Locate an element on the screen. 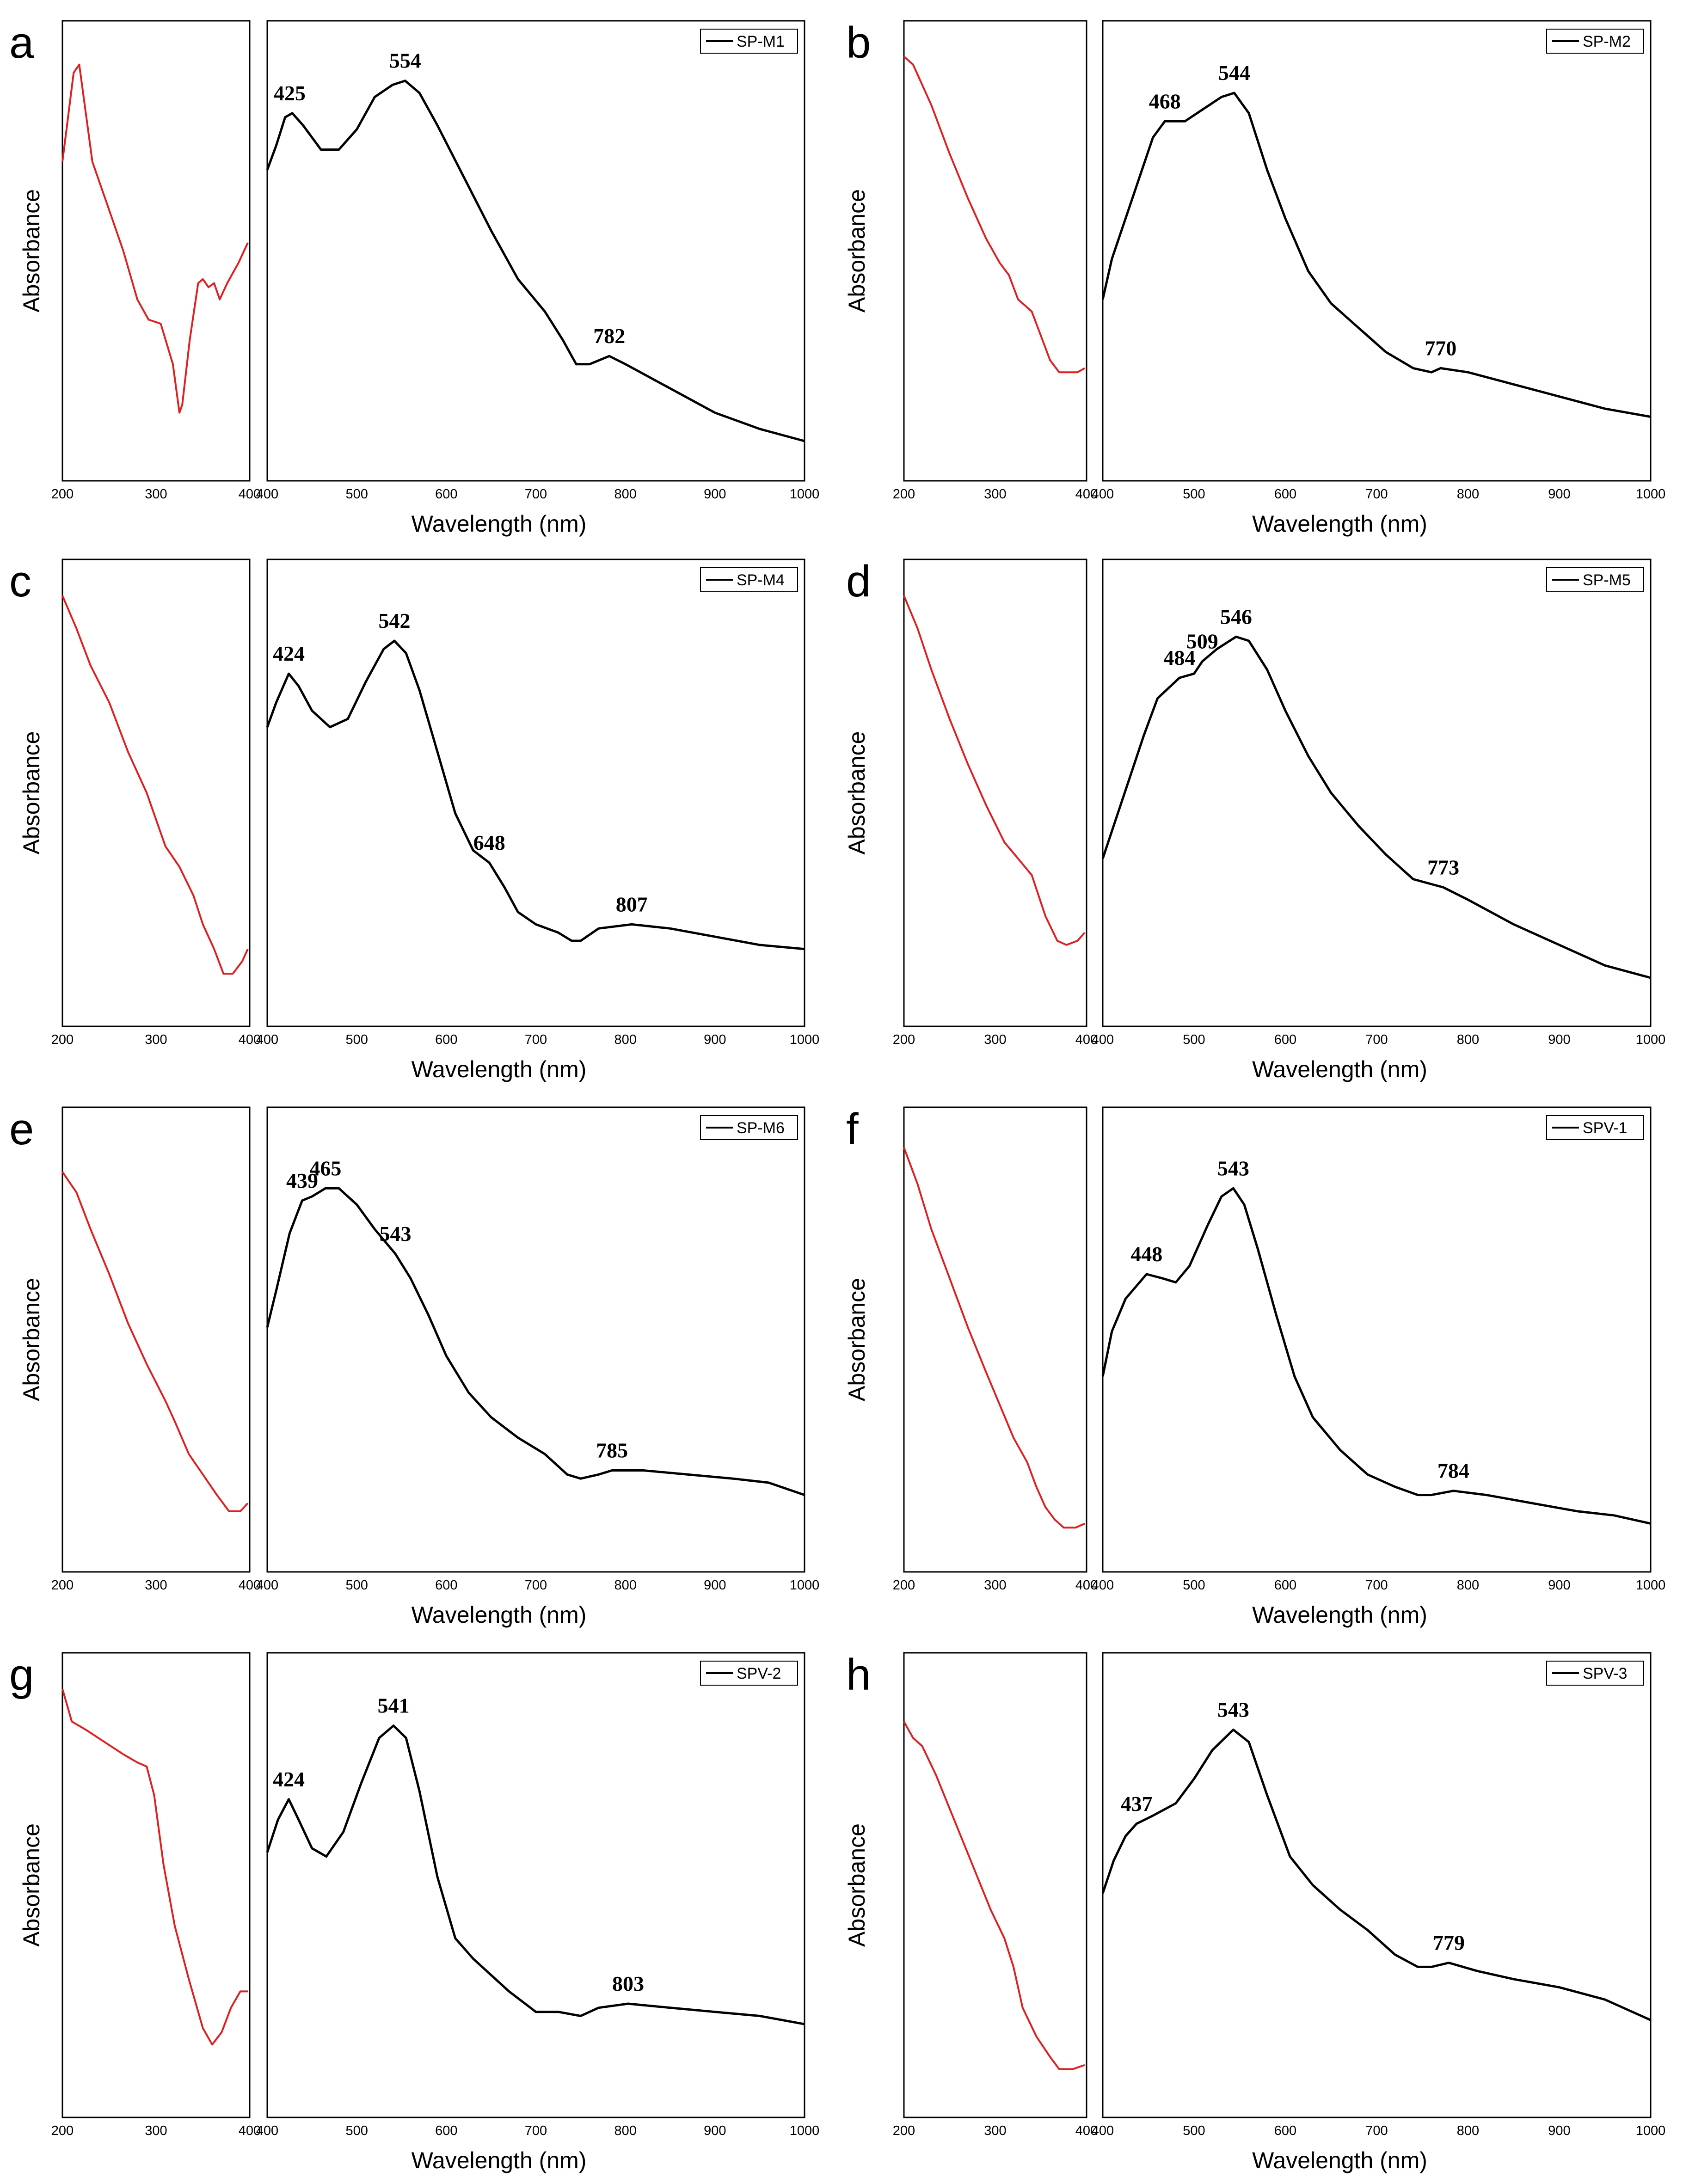  peak-label: 468 is located at coordinates (1165, 101).